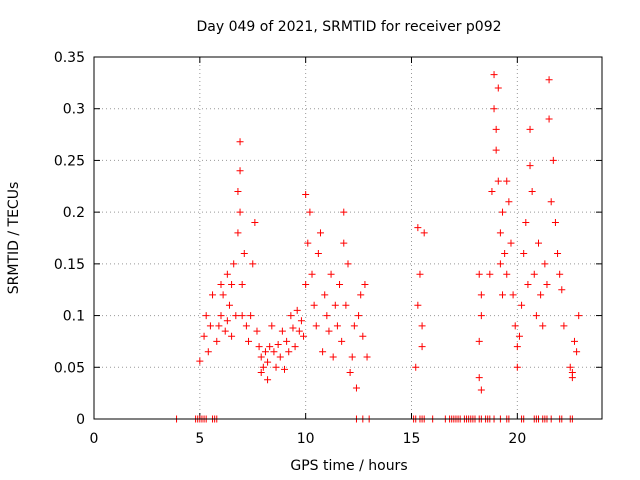 The width and height of the screenshot is (640, 480). What do you see at coordinates (74, 317) in the screenshot?
I see `y-tick-label: 0.1` at bounding box center [74, 317].